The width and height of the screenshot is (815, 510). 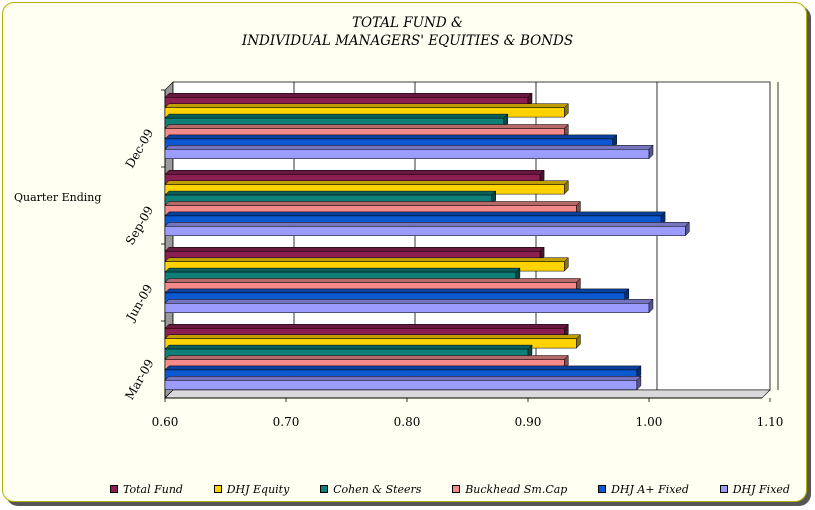 I want to click on y-tick-label: Dec-09, so click(x=140, y=148).